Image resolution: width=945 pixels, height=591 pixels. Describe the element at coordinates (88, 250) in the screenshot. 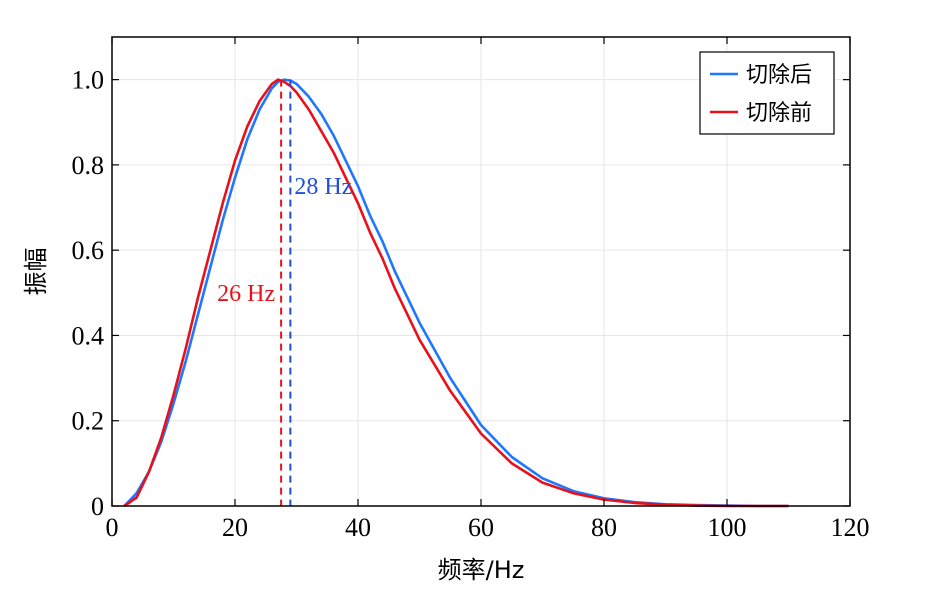

I see `y-tick-label: 0.6` at that location.